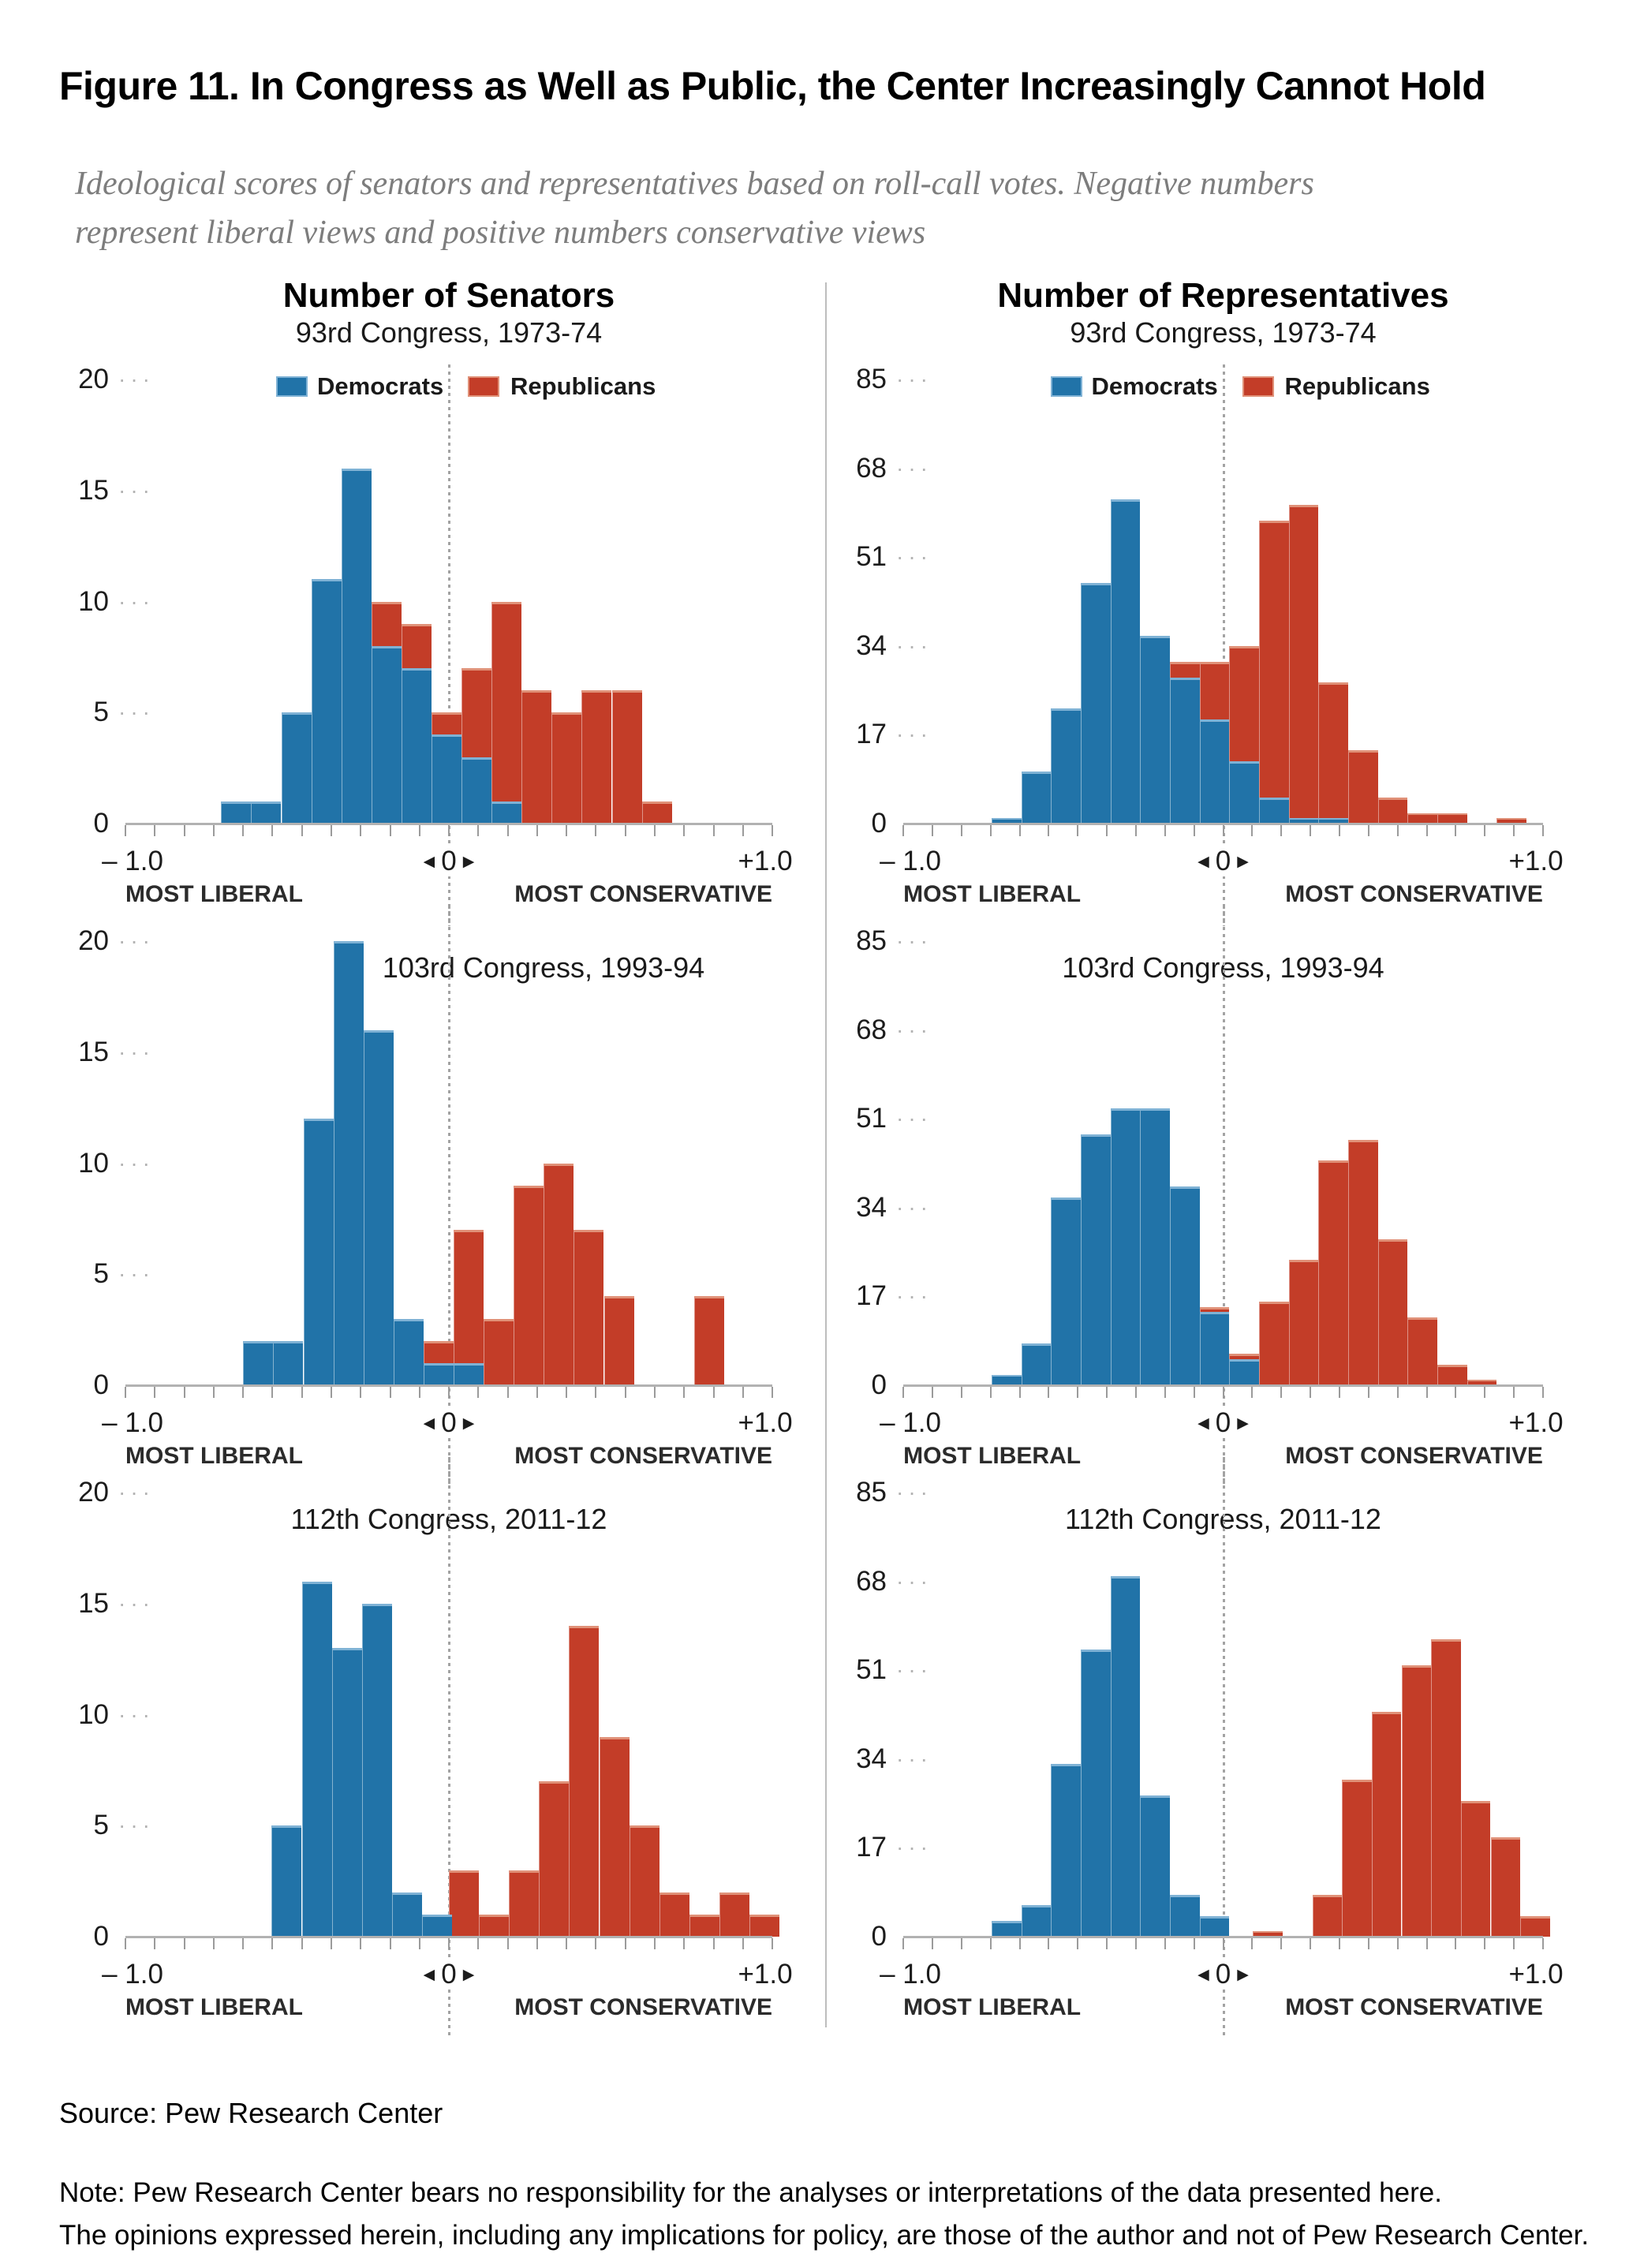  What do you see at coordinates (449, 333) in the screenshot?
I see `congress-subtitle-senators-93rd: 93rd Congress, 1973-74` at bounding box center [449, 333].